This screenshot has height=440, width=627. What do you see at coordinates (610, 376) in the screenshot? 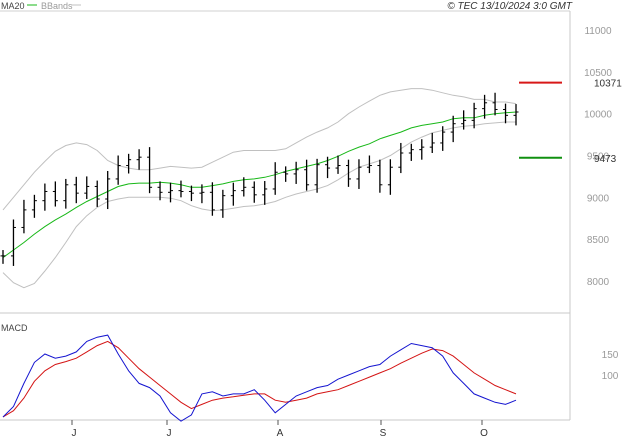
I see `macd-axis-tick: 100` at bounding box center [610, 376].